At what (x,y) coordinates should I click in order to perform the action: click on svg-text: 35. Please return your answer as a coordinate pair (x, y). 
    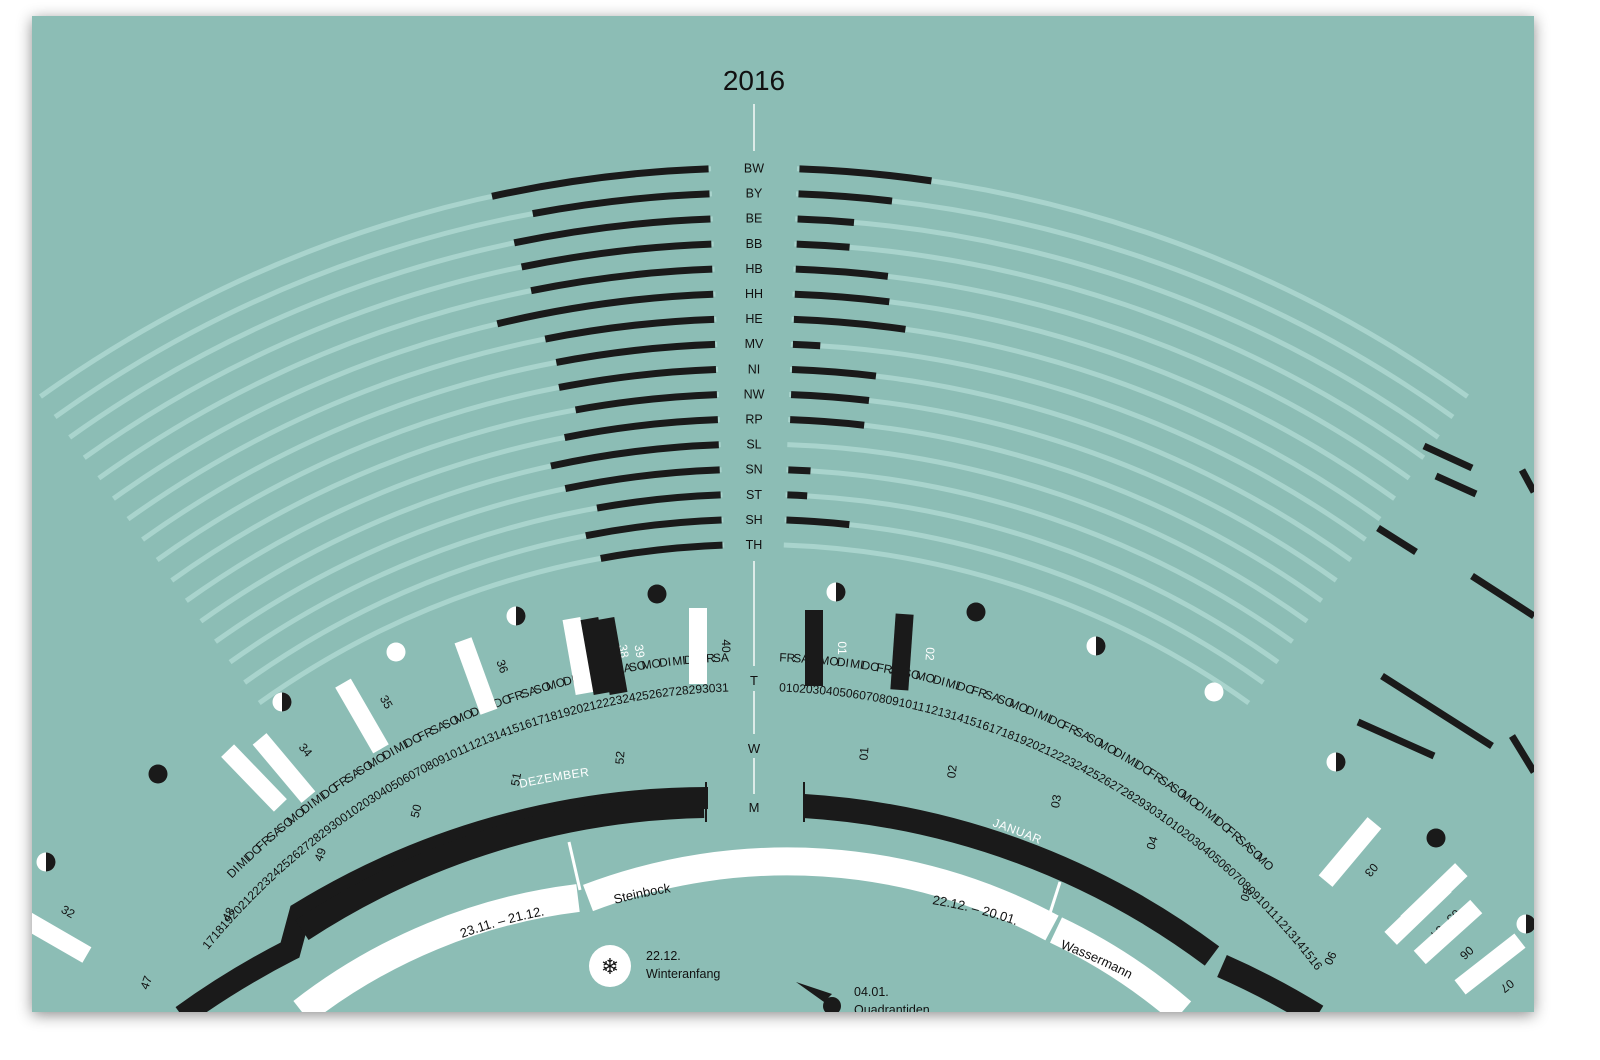
    Looking at the image, I should click on (386, 702).